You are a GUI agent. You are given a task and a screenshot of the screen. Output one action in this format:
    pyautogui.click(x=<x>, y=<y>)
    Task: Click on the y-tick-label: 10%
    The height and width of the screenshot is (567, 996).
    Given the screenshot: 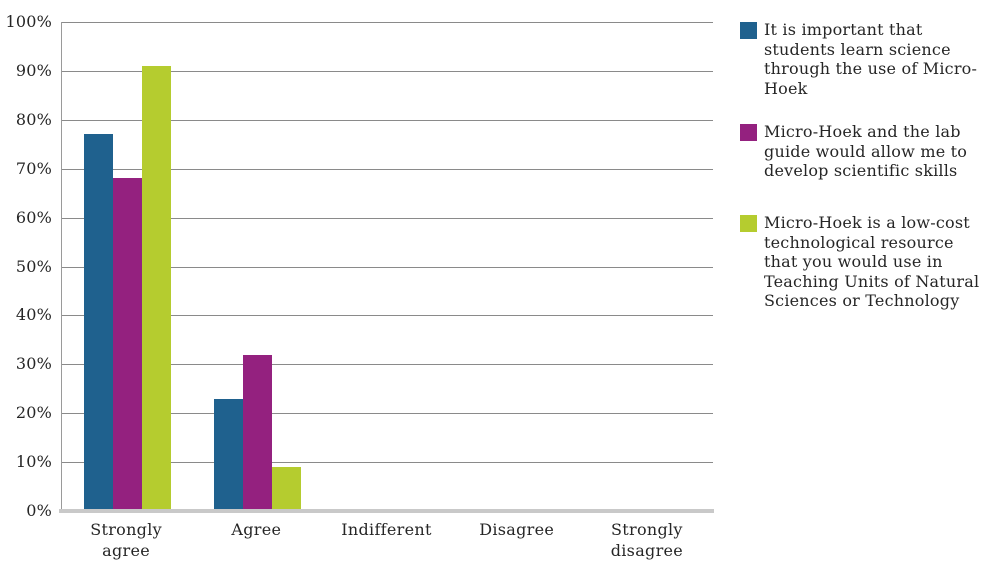 What is the action you would take?
    pyautogui.click(x=33, y=462)
    